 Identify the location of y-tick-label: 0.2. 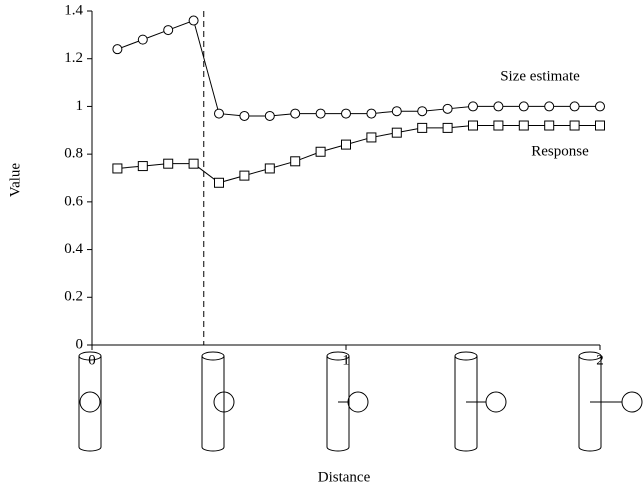
(73, 297).